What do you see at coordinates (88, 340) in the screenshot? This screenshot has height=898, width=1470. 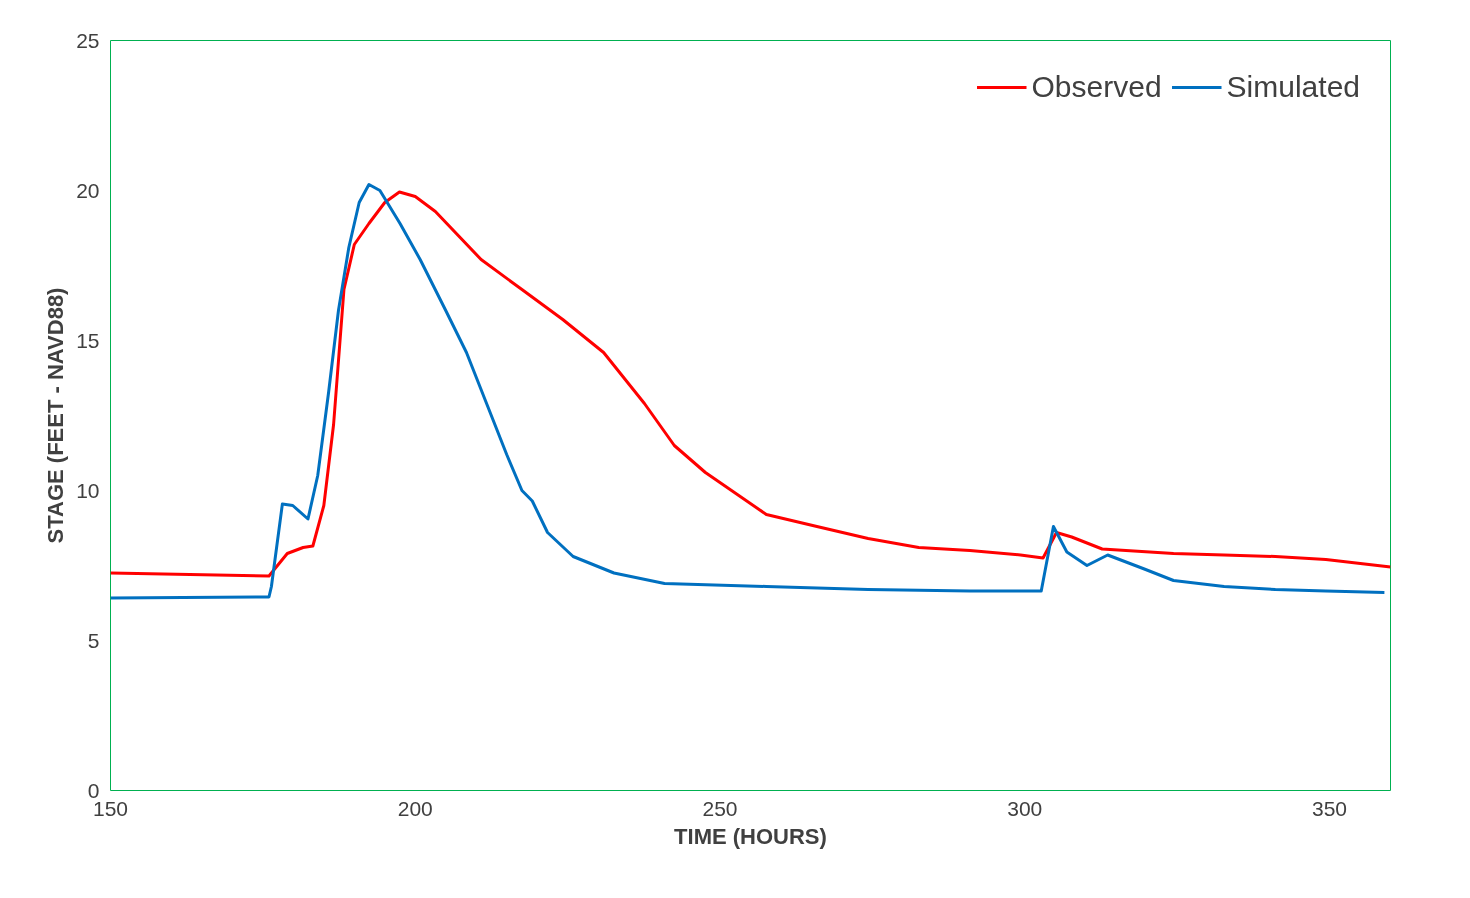 I see `y-tick-label: 15` at bounding box center [88, 340].